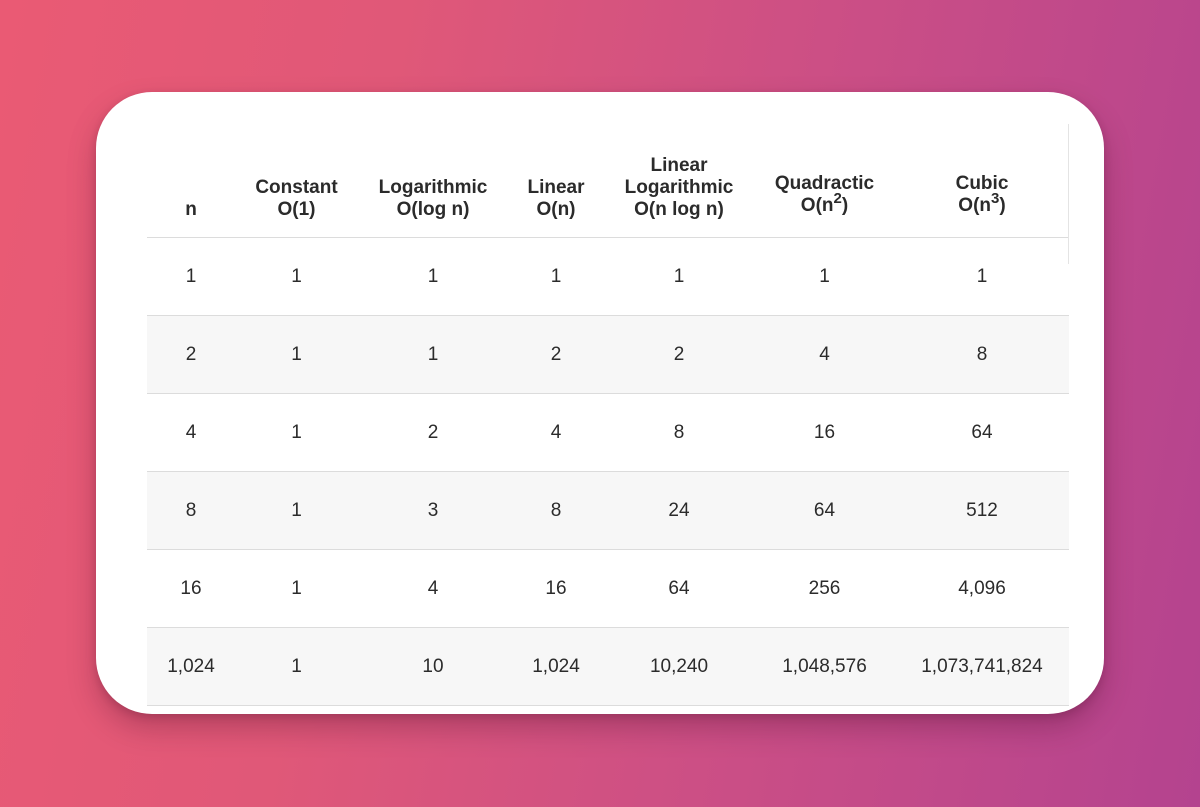  I want to click on cell-n: 4, so click(191, 432).